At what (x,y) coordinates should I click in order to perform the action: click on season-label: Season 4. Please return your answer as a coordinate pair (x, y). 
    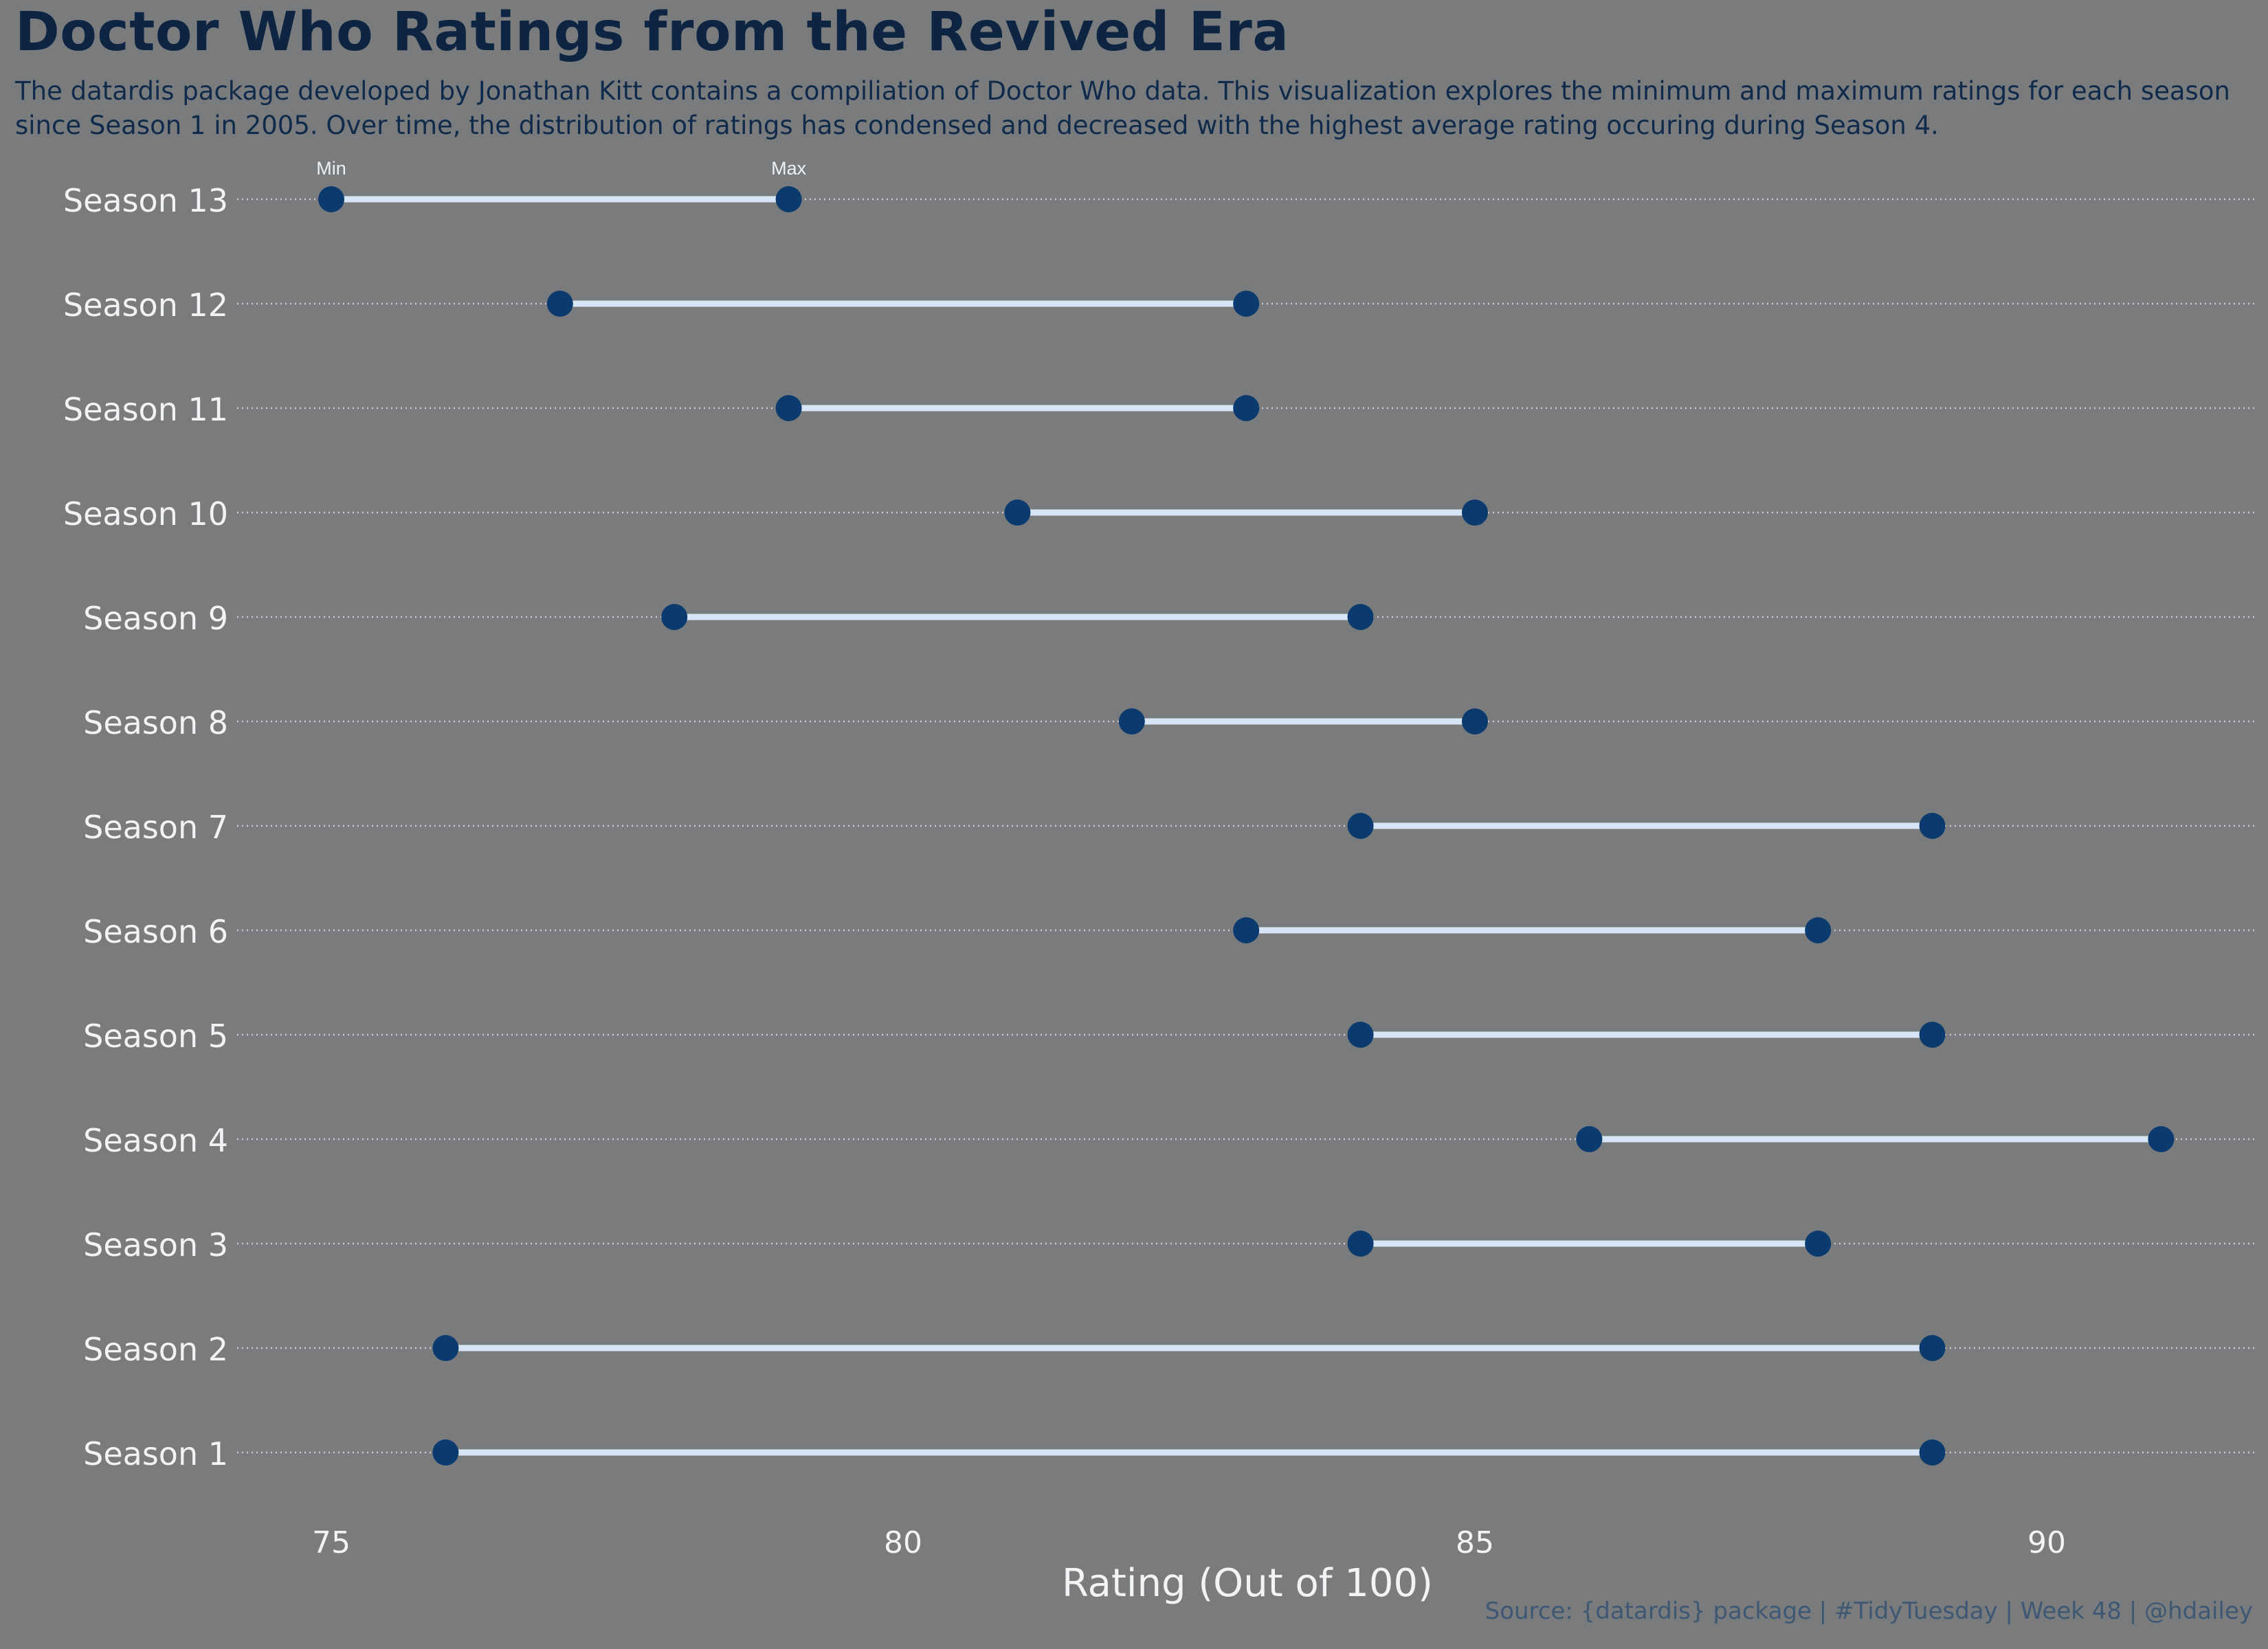
    Looking at the image, I should click on (155, 1140).